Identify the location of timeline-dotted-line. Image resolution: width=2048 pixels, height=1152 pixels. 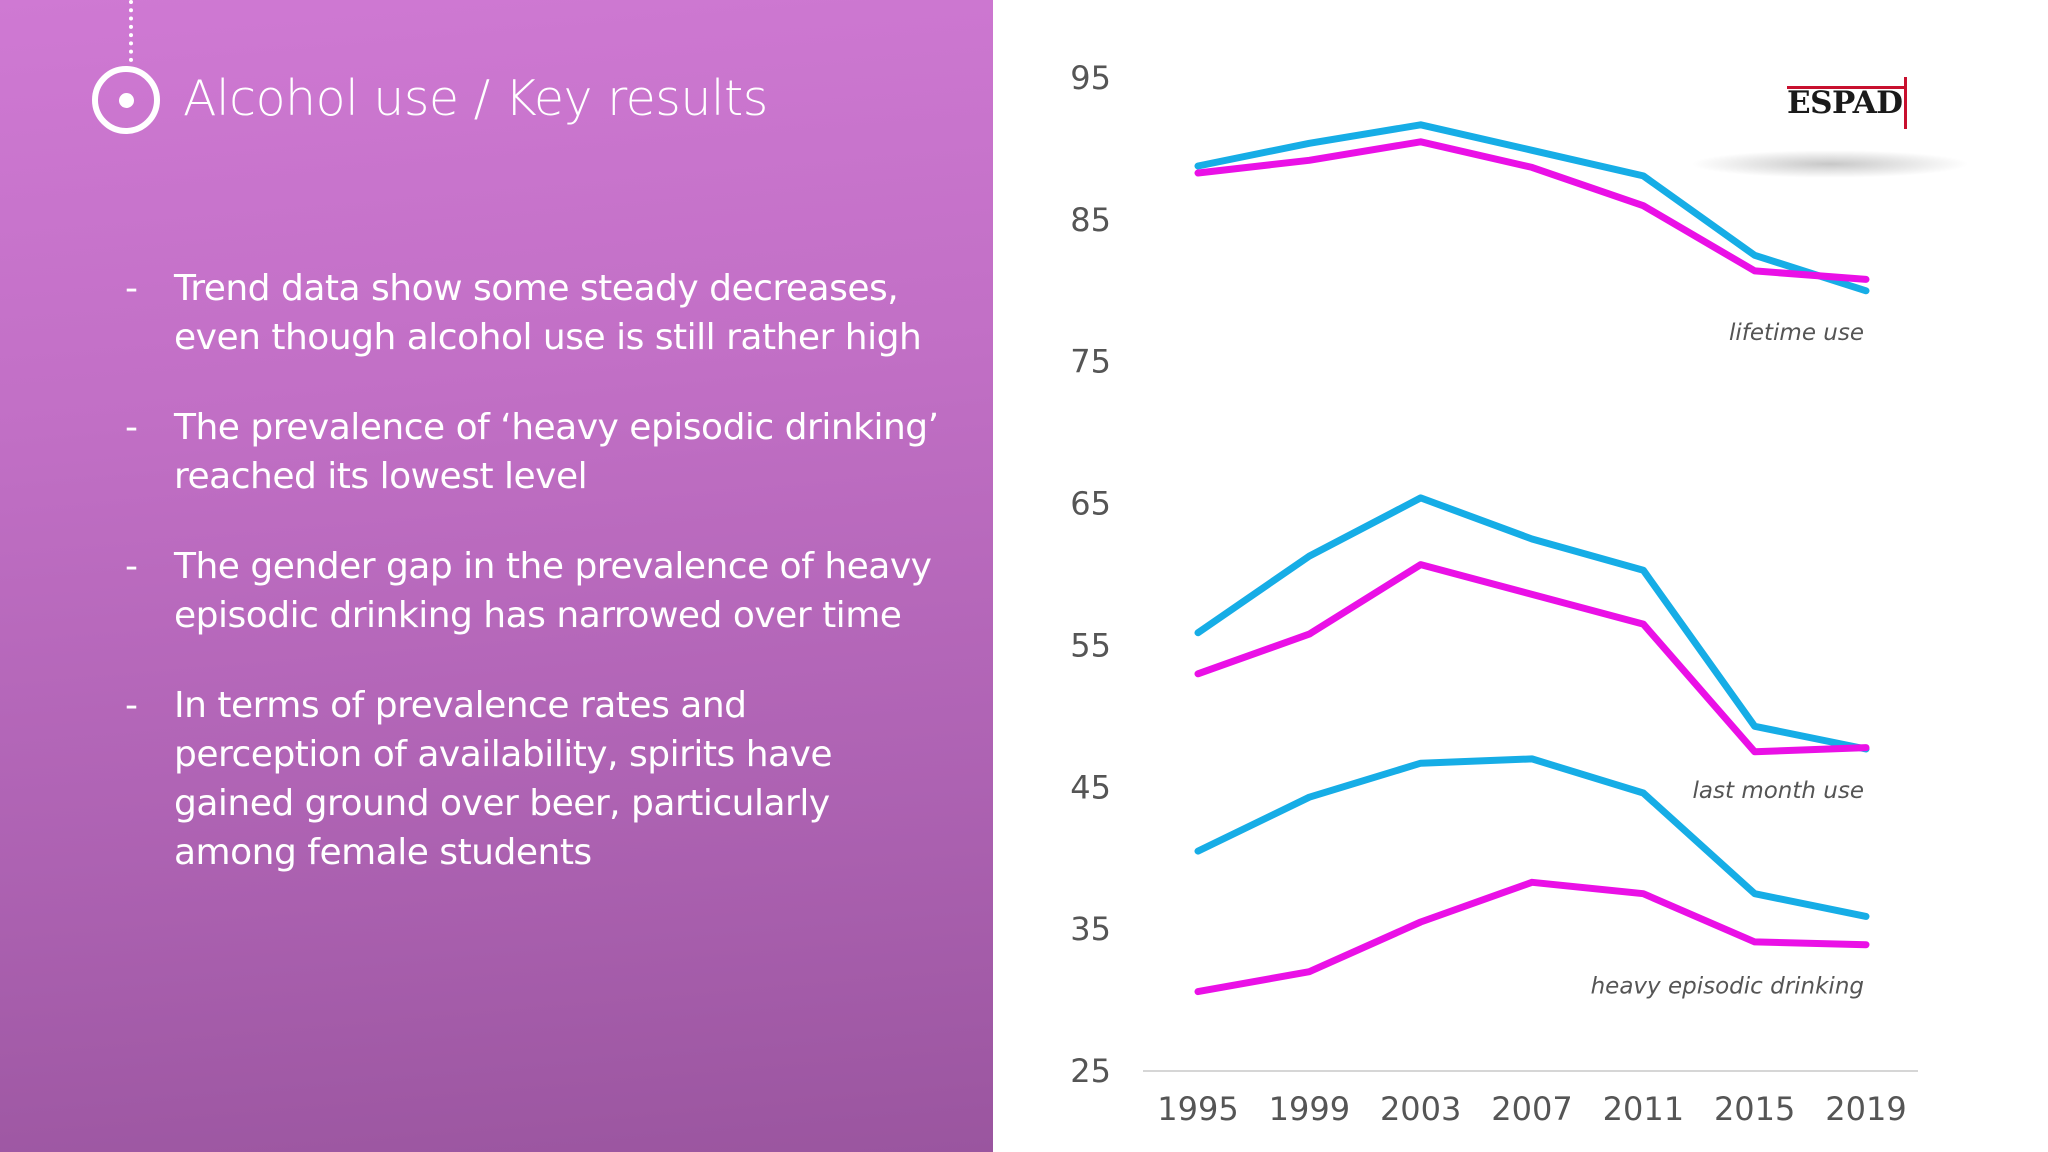
(131, 31).